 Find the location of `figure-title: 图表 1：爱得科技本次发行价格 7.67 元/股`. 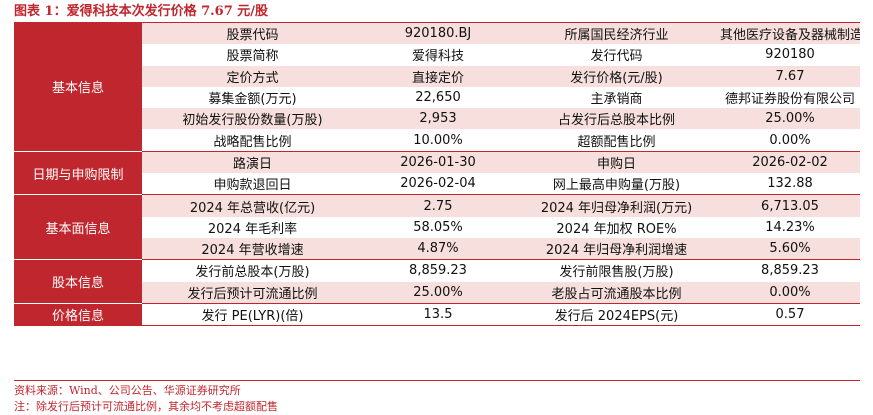

figure-title: 图表 1：爱得科技本次发行价格 7.67 元/股 is located at coordinates (141, 11).